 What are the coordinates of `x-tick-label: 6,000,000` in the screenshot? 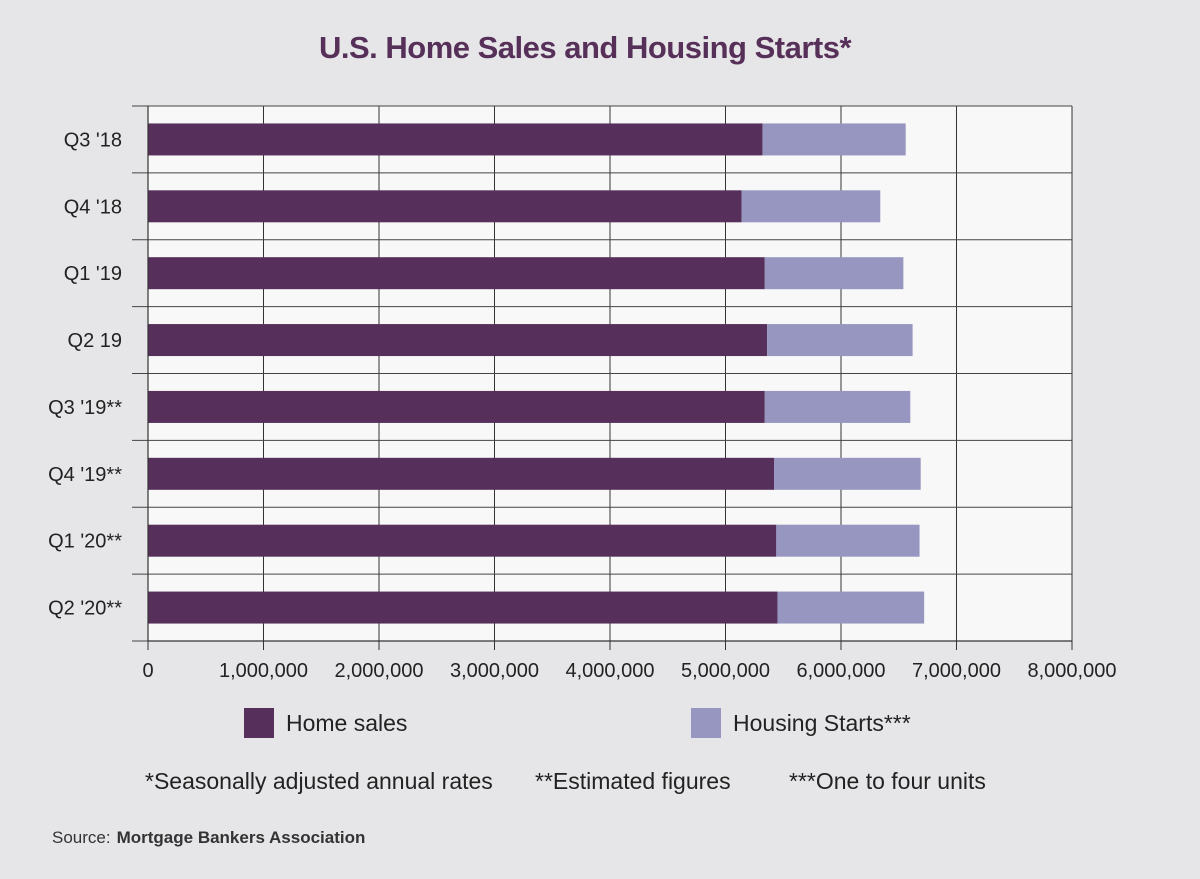 It's located at (841, 671).